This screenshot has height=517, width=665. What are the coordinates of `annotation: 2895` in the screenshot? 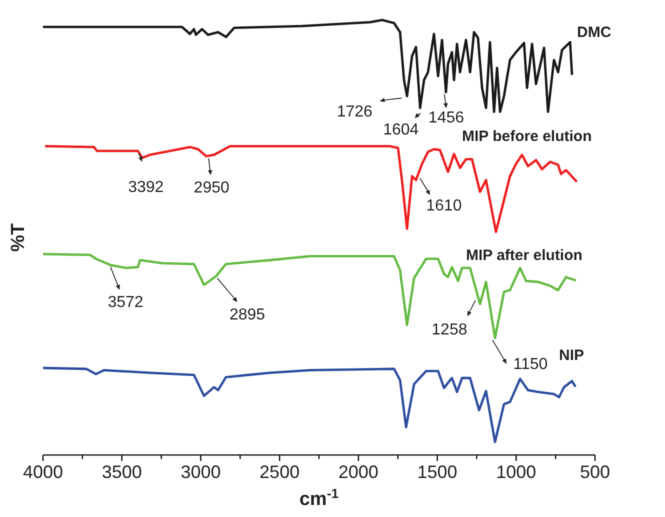 It's located at (247, 315).